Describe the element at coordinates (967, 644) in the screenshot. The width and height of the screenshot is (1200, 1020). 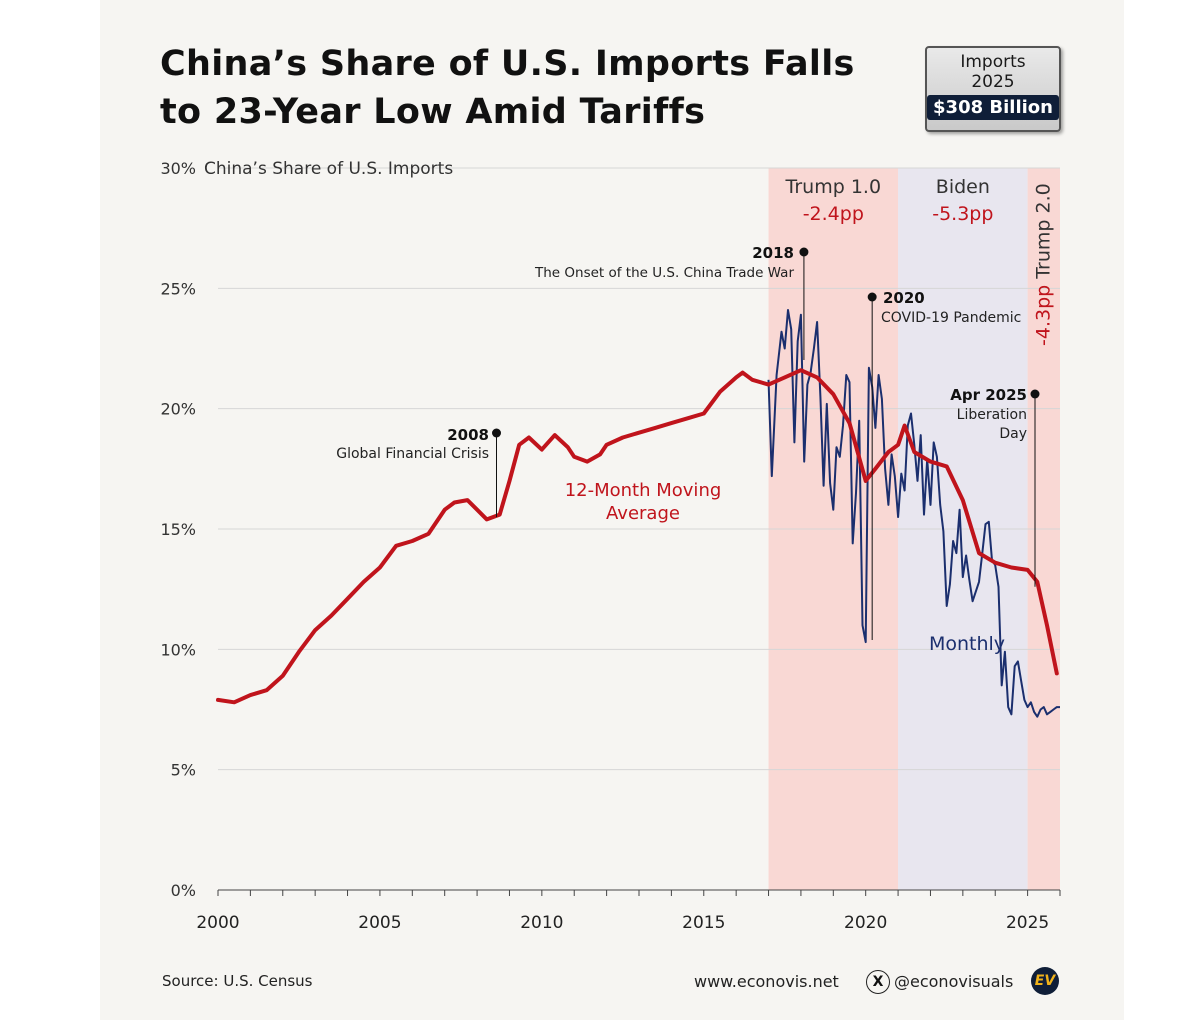
I see `series-label-monthly: Monthly` at that location.